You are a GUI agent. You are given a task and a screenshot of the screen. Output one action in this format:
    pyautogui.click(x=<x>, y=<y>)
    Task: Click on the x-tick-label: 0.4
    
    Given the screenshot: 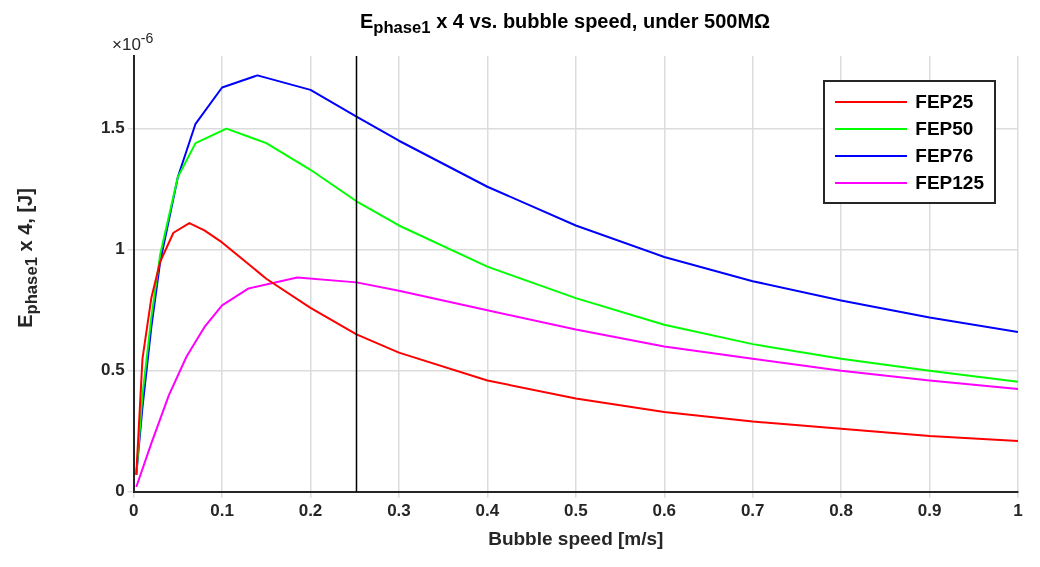 What is the action you would take?
    pyautogui.click(x=487, y=510)
    